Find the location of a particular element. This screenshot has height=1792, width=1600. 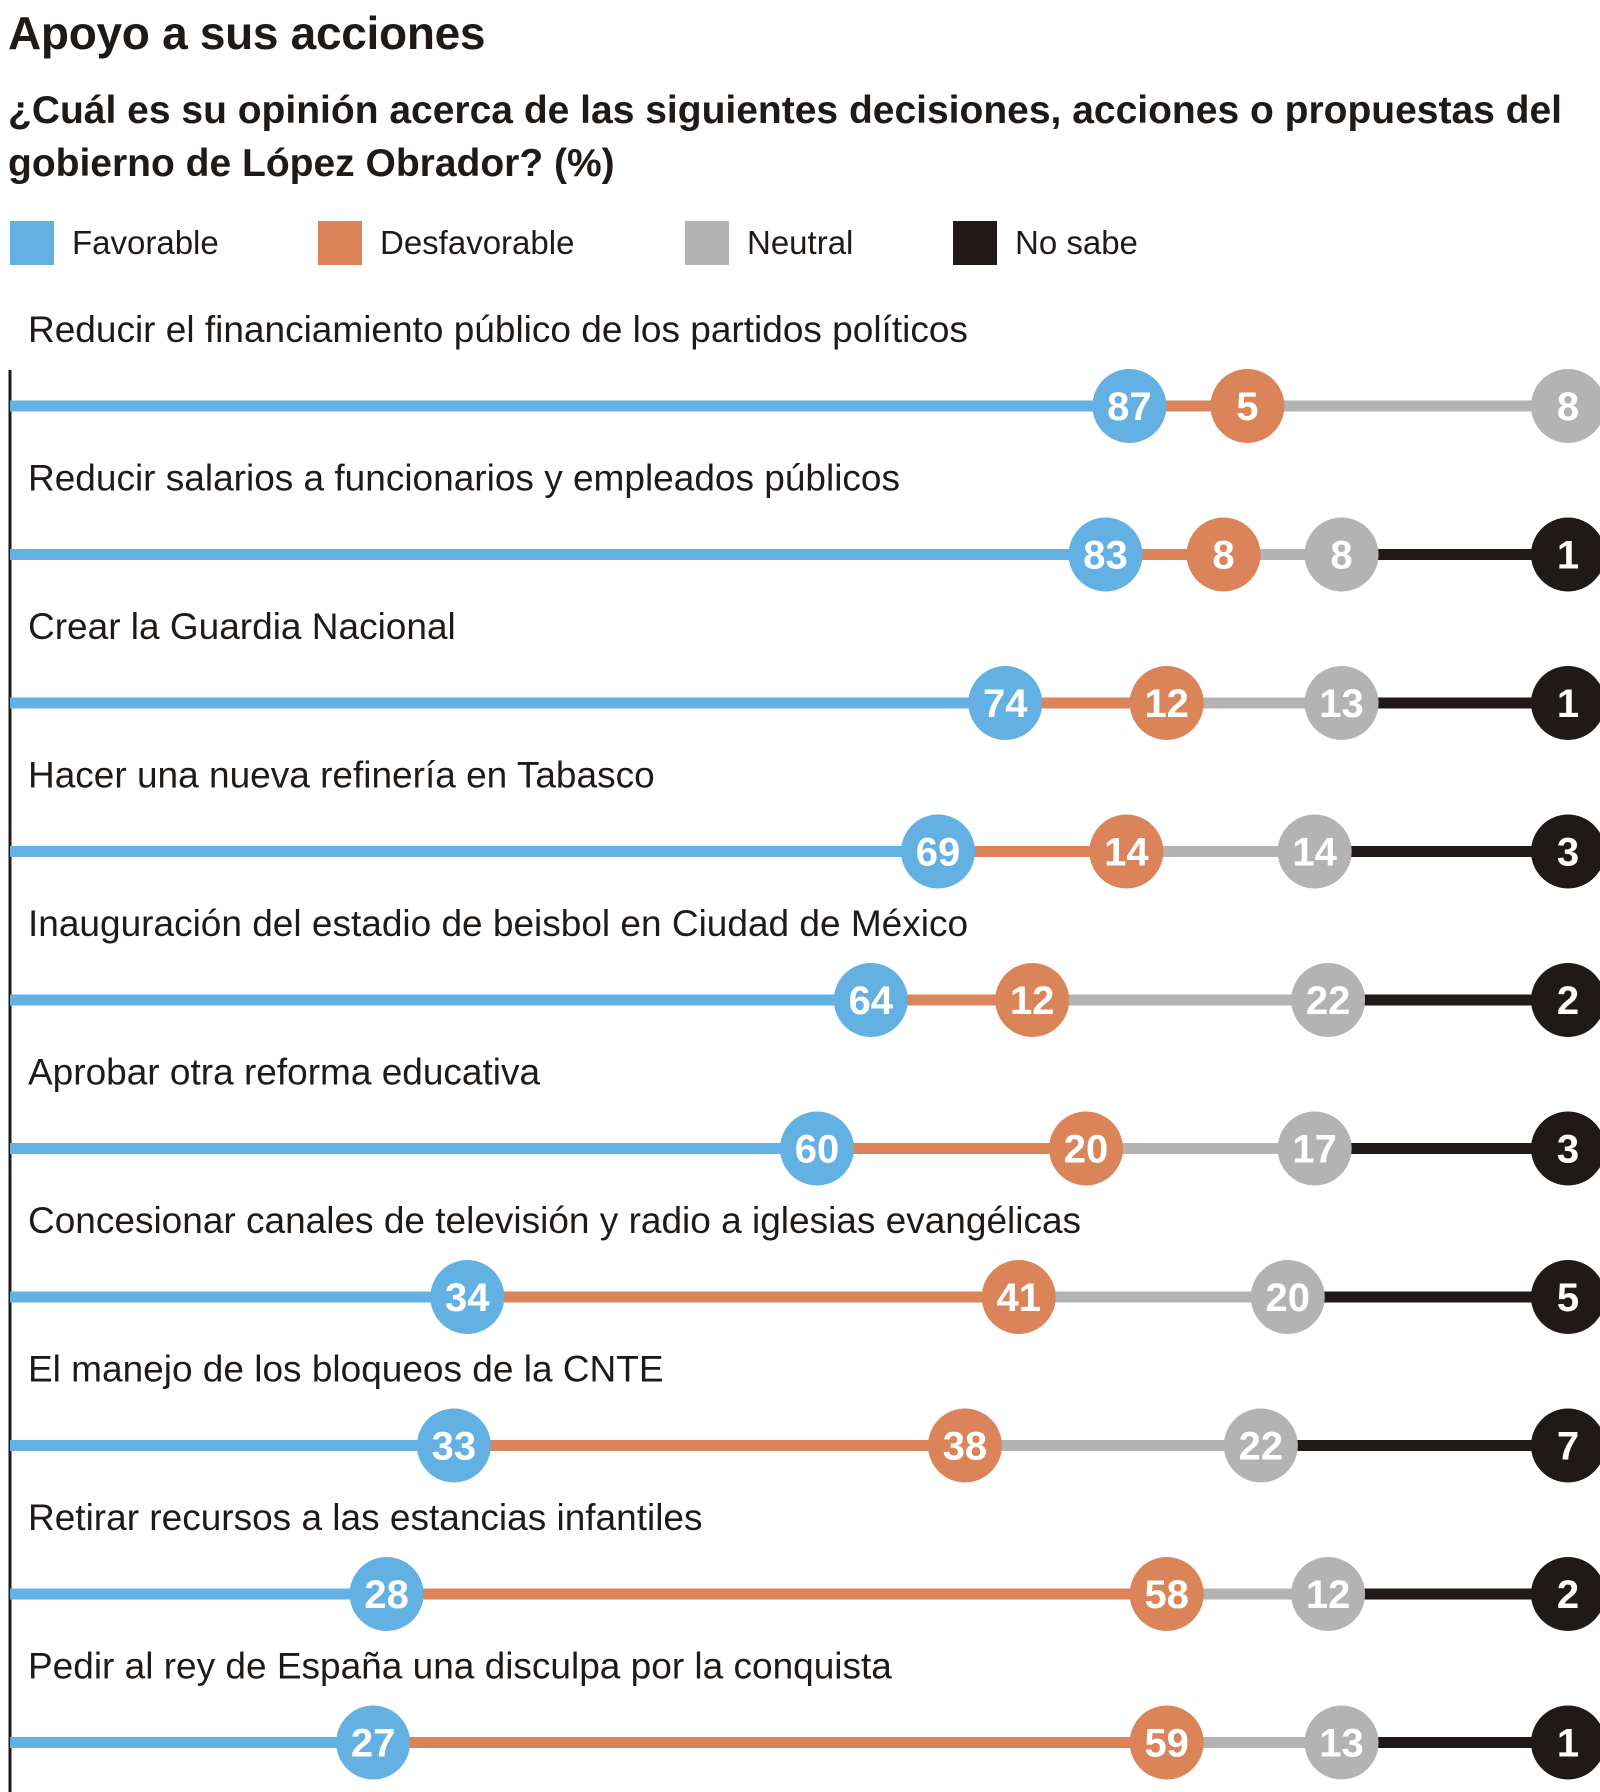

value-label-neutral-6: 17 is located at coordinates (1314, 1150).